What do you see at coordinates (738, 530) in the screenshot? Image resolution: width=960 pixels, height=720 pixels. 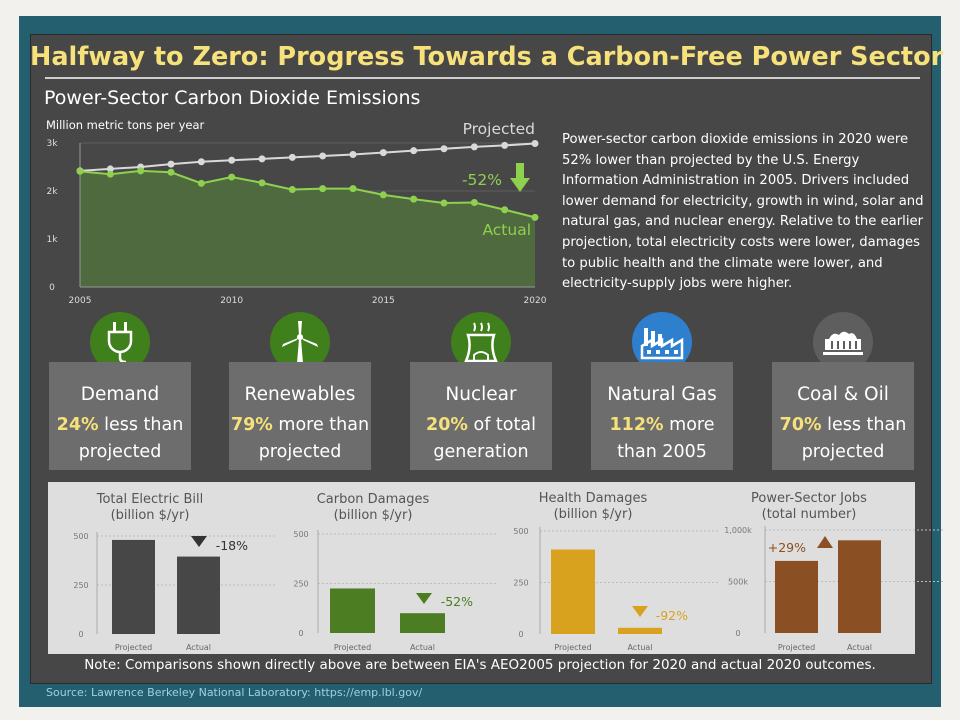 I see `y-tick-label: 1,000k` at bounding box center [738, 530].